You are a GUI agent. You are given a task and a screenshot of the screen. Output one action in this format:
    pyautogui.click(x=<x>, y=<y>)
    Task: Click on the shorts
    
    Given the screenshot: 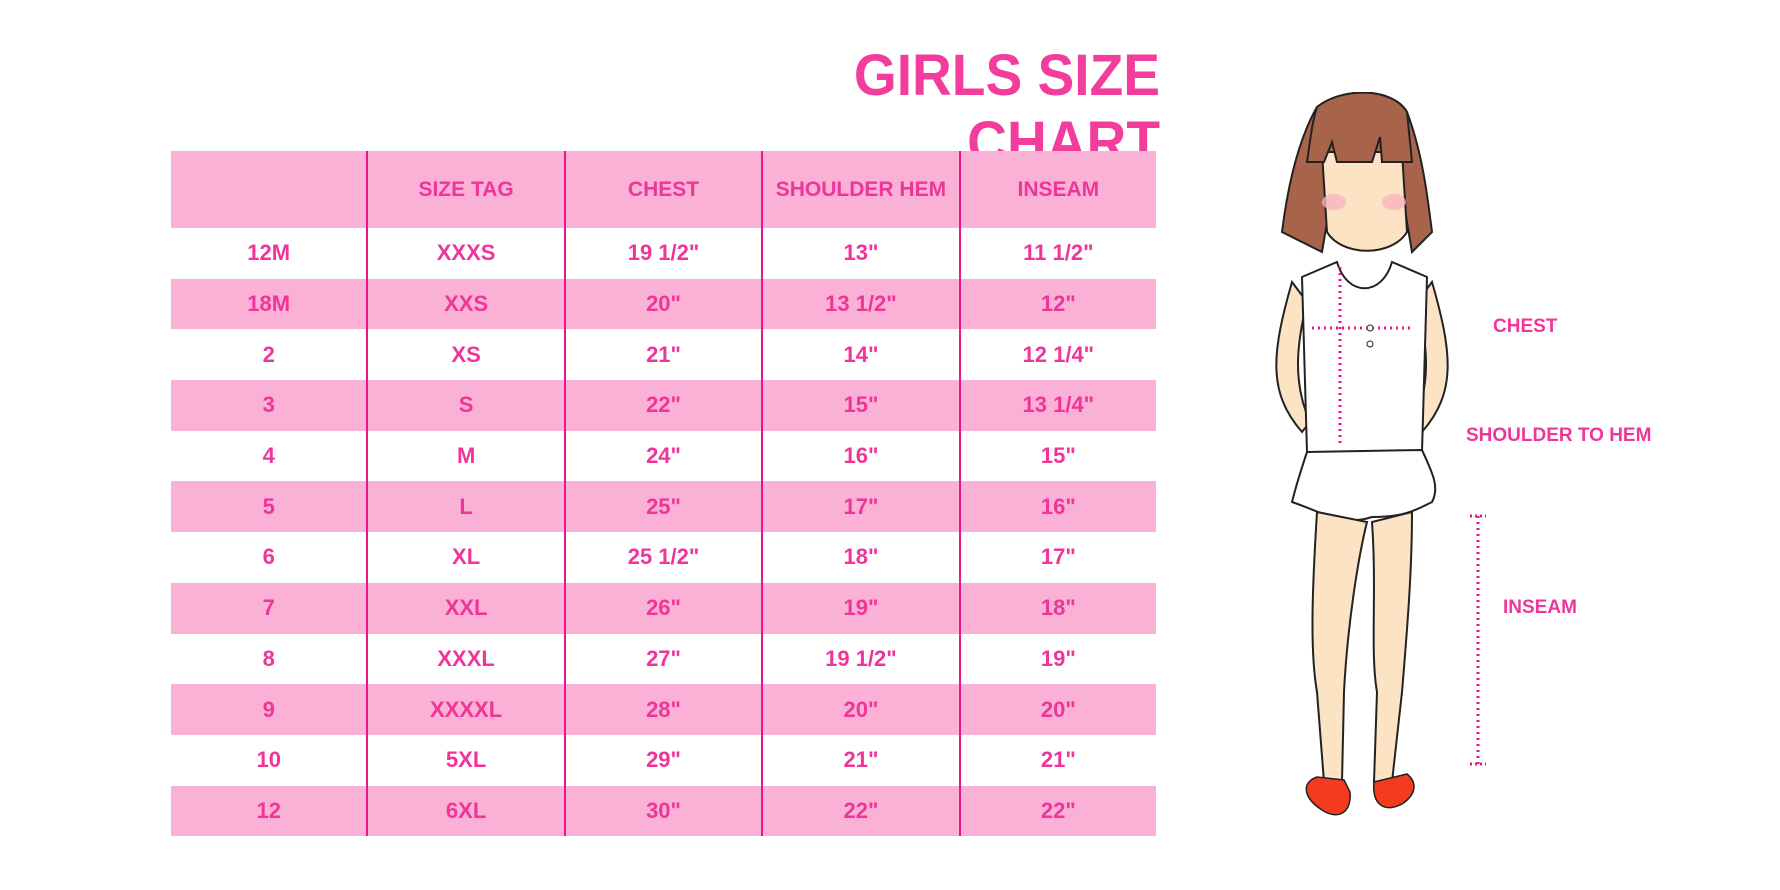 What is the action you would take?
    pyautogui.click(x=1363, y=485)
    